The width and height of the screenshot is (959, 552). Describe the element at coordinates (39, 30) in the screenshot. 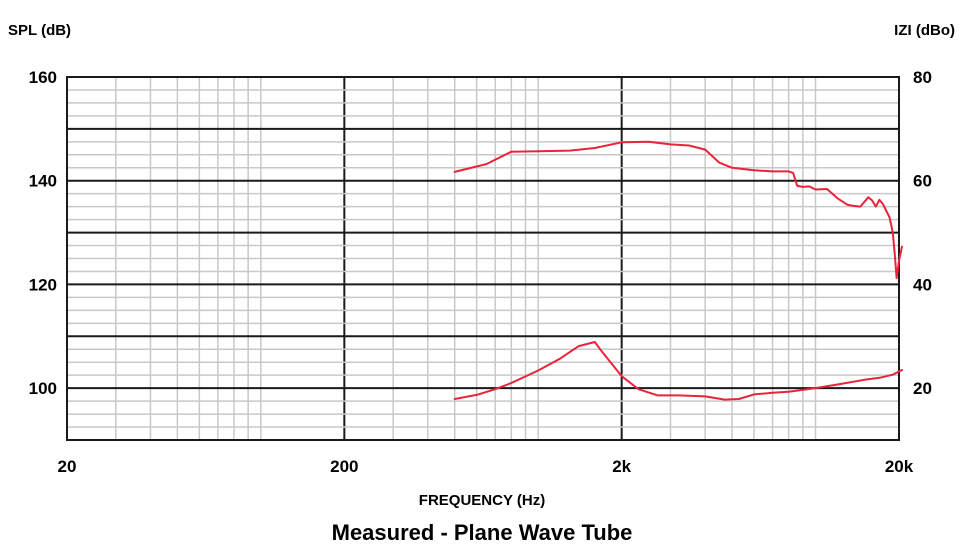

I see `left-axis-title: SPL (dB)` at that location.